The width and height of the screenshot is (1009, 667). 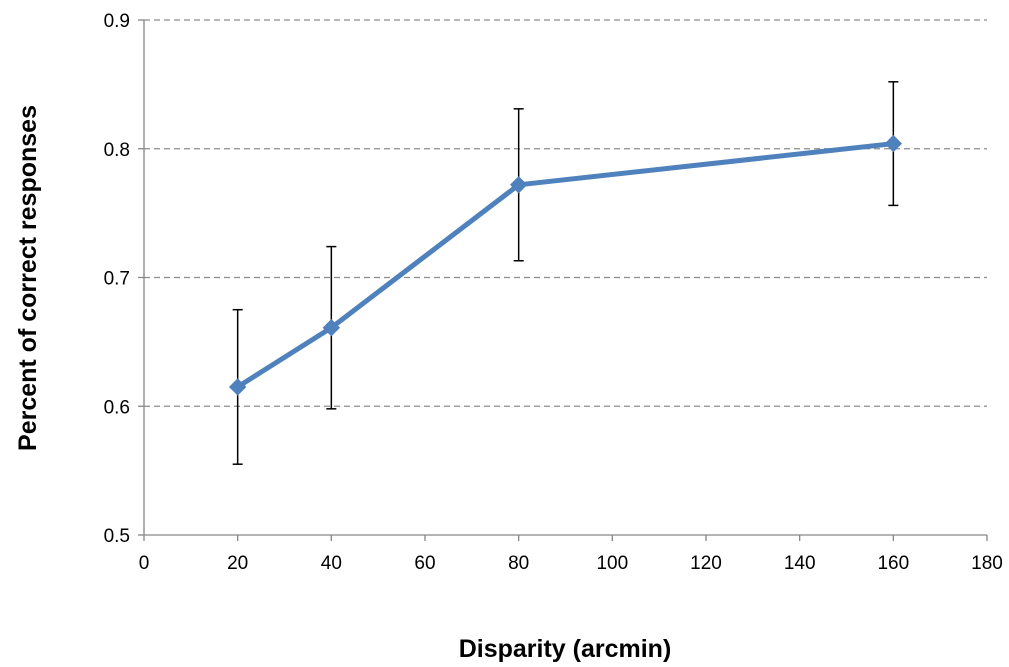 What do you see at coordinates (565, 649) in the screenshot?
I see `x-axis-title: Disparity (arcmin)` at bounding box center [565, 649].